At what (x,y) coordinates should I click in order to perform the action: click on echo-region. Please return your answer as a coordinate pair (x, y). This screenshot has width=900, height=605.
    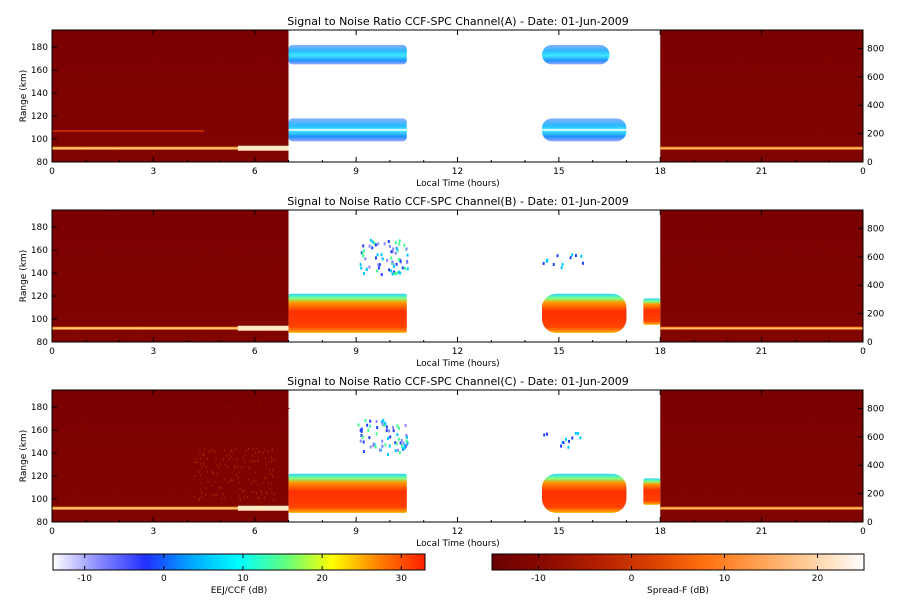
    Looking at the image, I should click on (347, 54).